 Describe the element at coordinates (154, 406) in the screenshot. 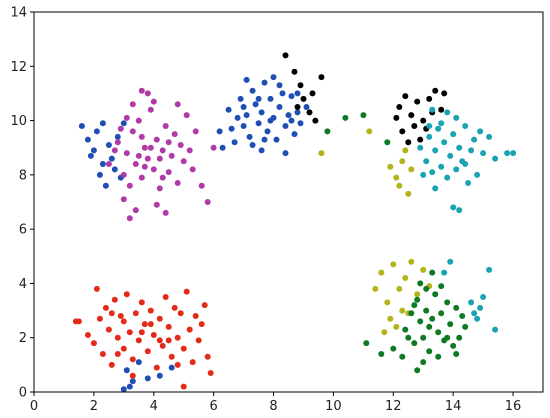

I see `x-tick-label: 4` at that location.